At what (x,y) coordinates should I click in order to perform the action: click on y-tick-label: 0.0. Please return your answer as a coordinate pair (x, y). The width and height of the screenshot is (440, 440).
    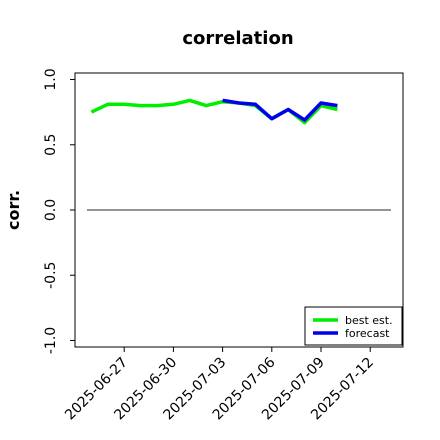
    Looking at the image, I should click on (51, 210).